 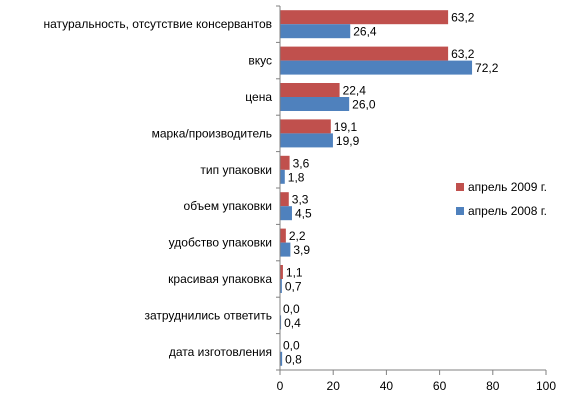 I want to click on data-label: 22,4, so click(x=355, y=91).